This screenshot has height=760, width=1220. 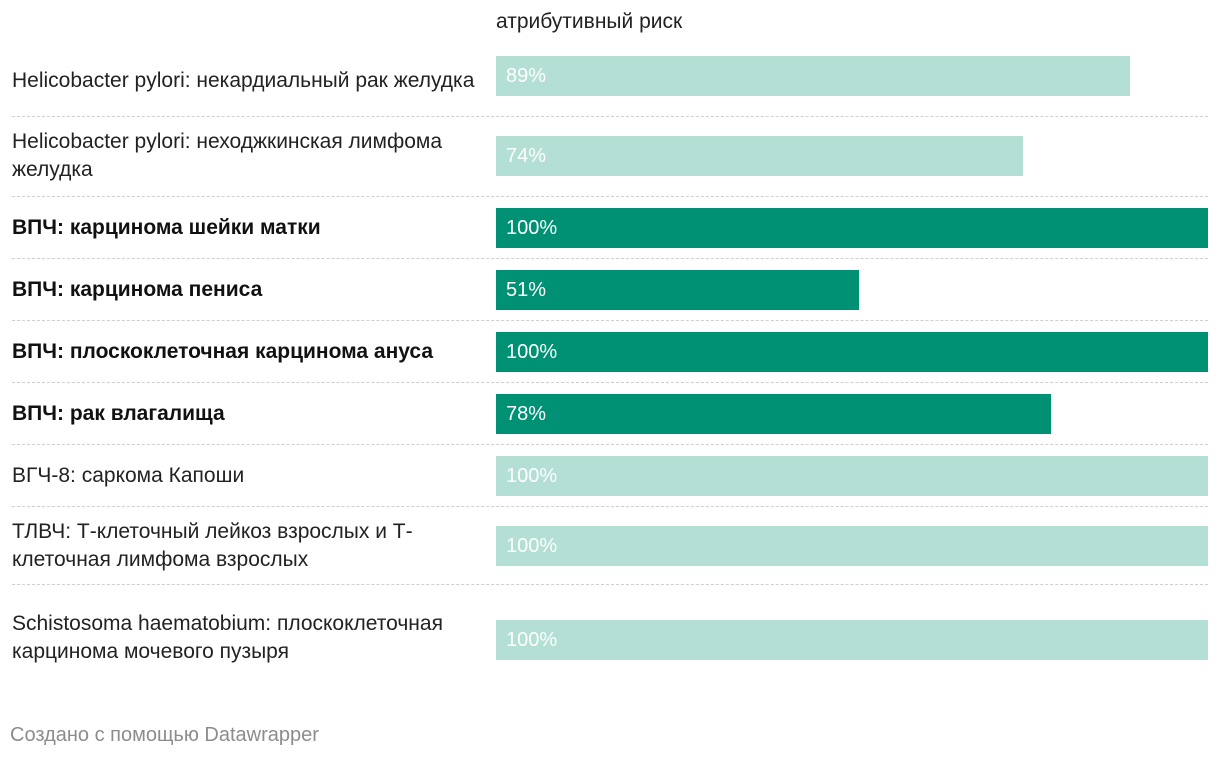 What do you see at coordinates (526, 290) in the screenshot?
I see `bar-value-label: 51%` at bounding box center [526, 290].